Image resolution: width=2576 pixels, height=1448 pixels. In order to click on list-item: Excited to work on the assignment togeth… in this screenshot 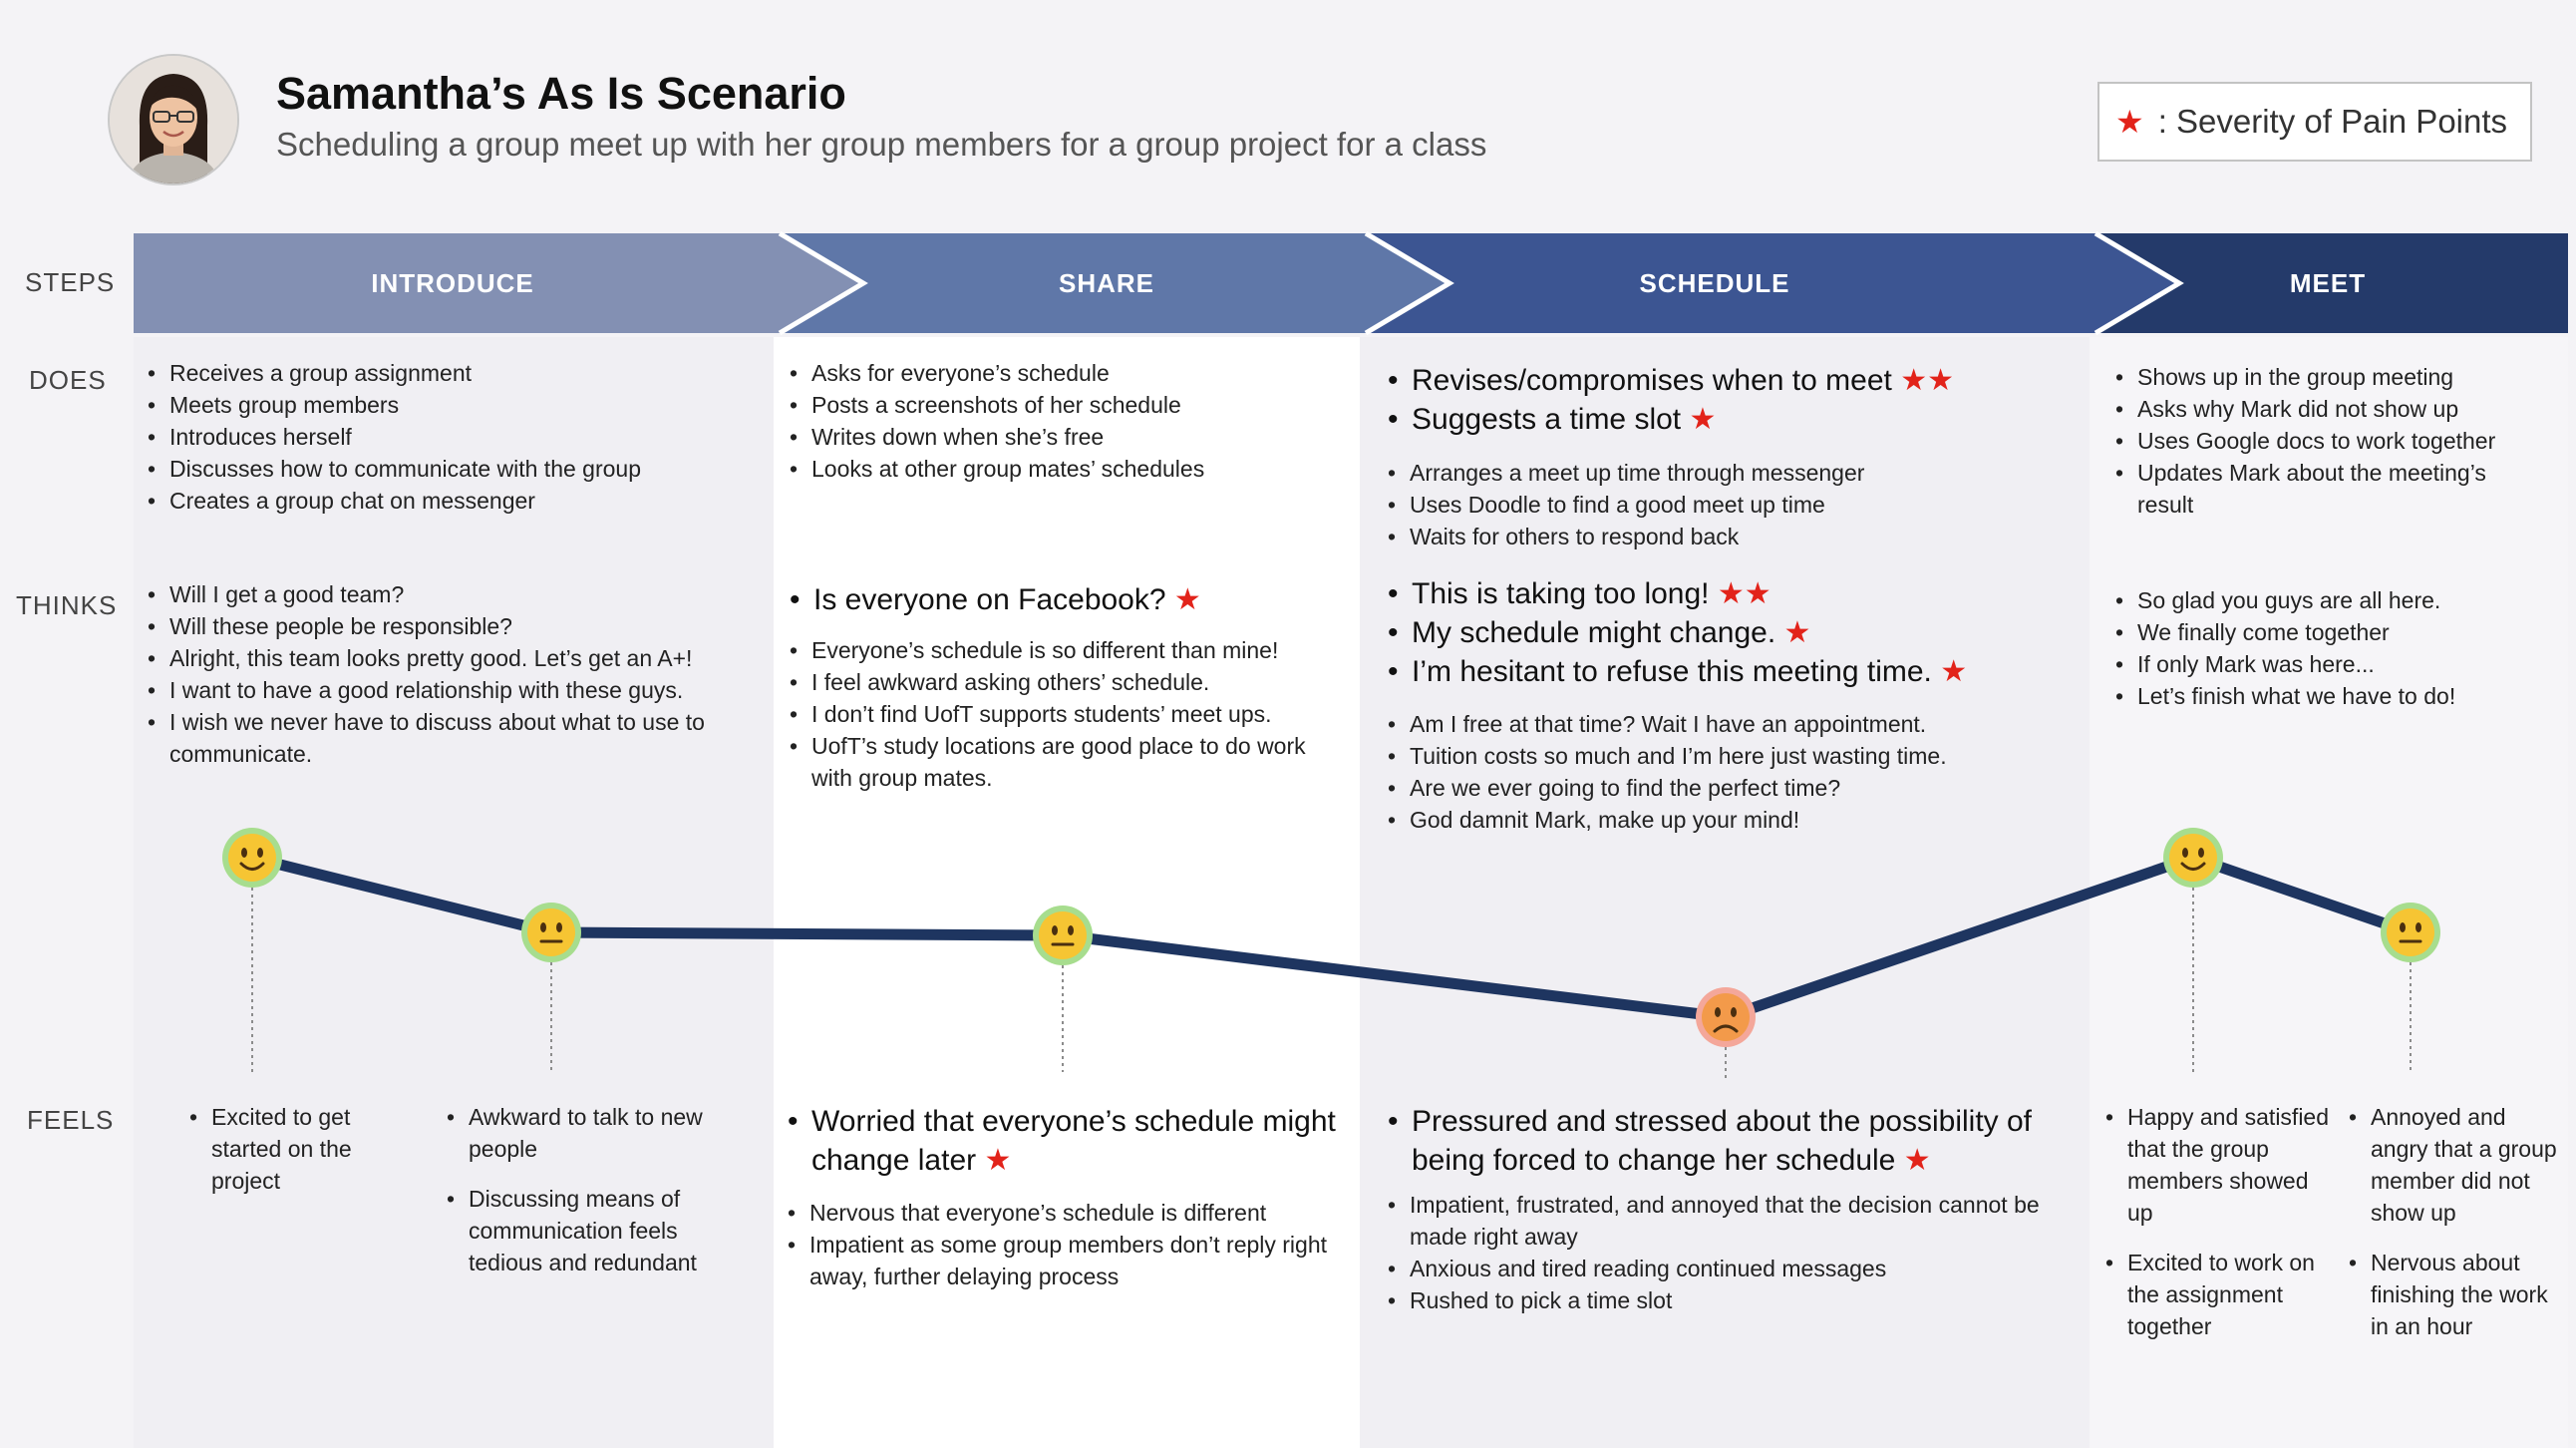, I will do `click(2220, 1294)`.